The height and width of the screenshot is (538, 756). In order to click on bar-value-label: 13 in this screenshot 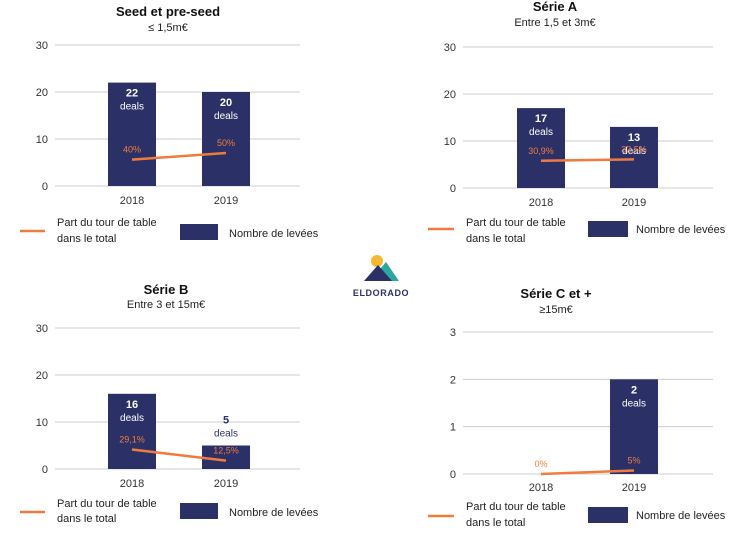, I will do `click(634, 138)`.